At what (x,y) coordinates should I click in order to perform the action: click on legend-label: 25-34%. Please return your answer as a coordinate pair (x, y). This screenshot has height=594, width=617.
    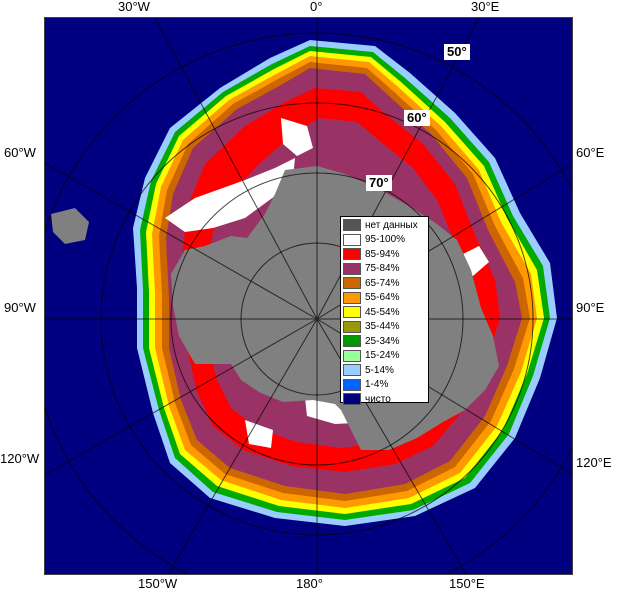
    Looking at the image, I should click on (382, 341).